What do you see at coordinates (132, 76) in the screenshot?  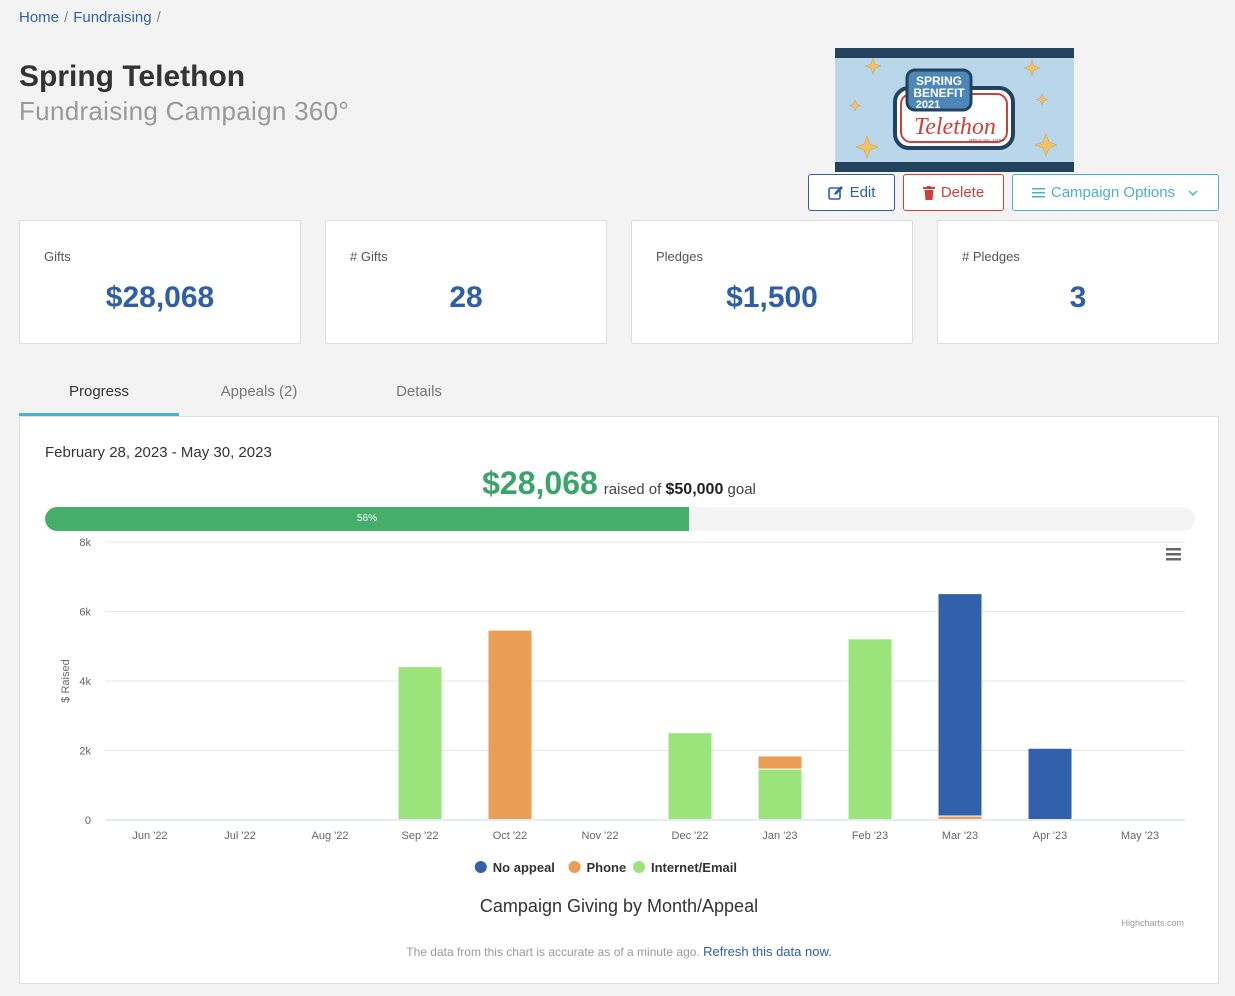 I see `page-title: Spring Telethon` at bounding box center [132, 76].